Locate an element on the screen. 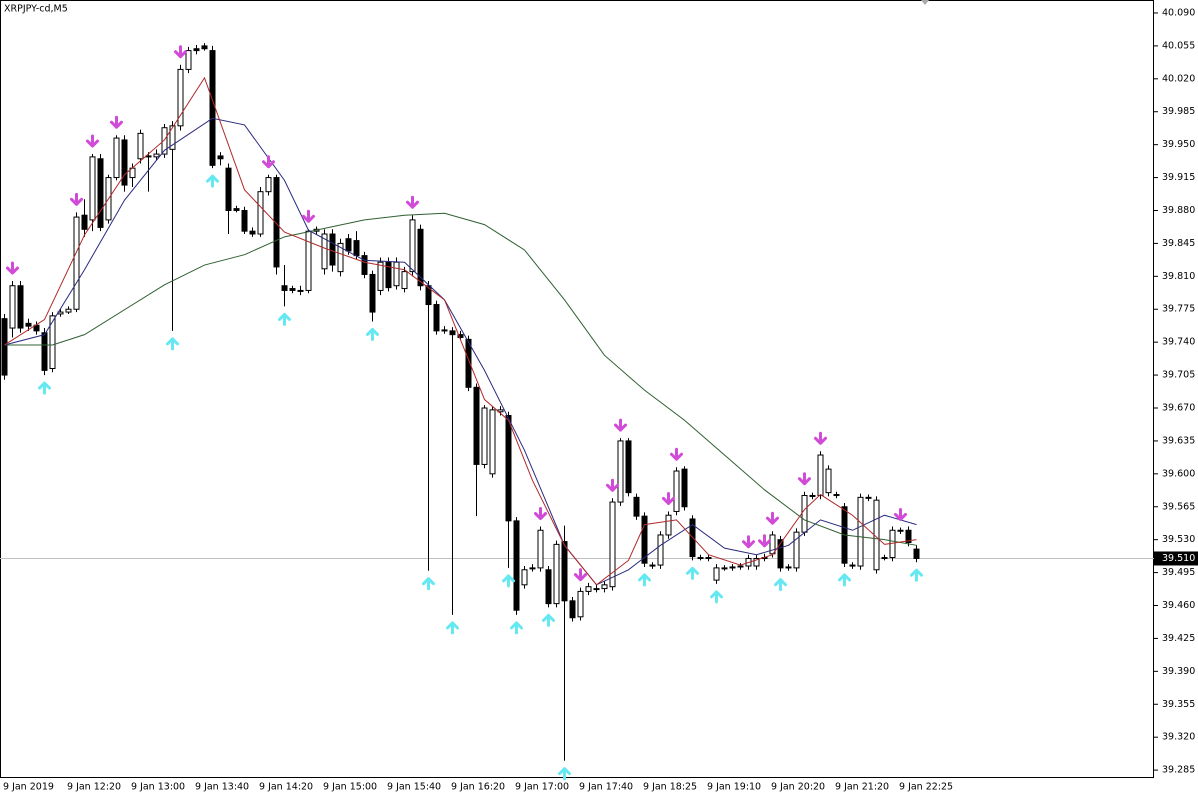  x-tick-label: 9 Jan 13:40 is located at coordinates (222, 787).